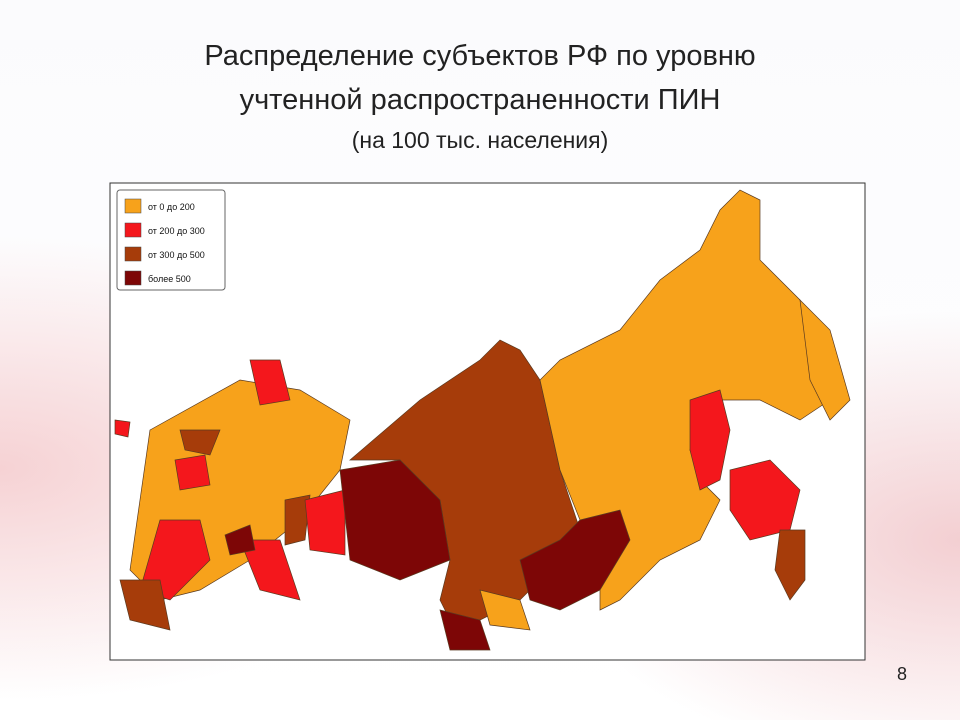 This screenshot has height=720, width=960. What do you see at coordinates (902, 674) in the screenshot?
I see `page-number: 8` at bounding box center [902, 674].